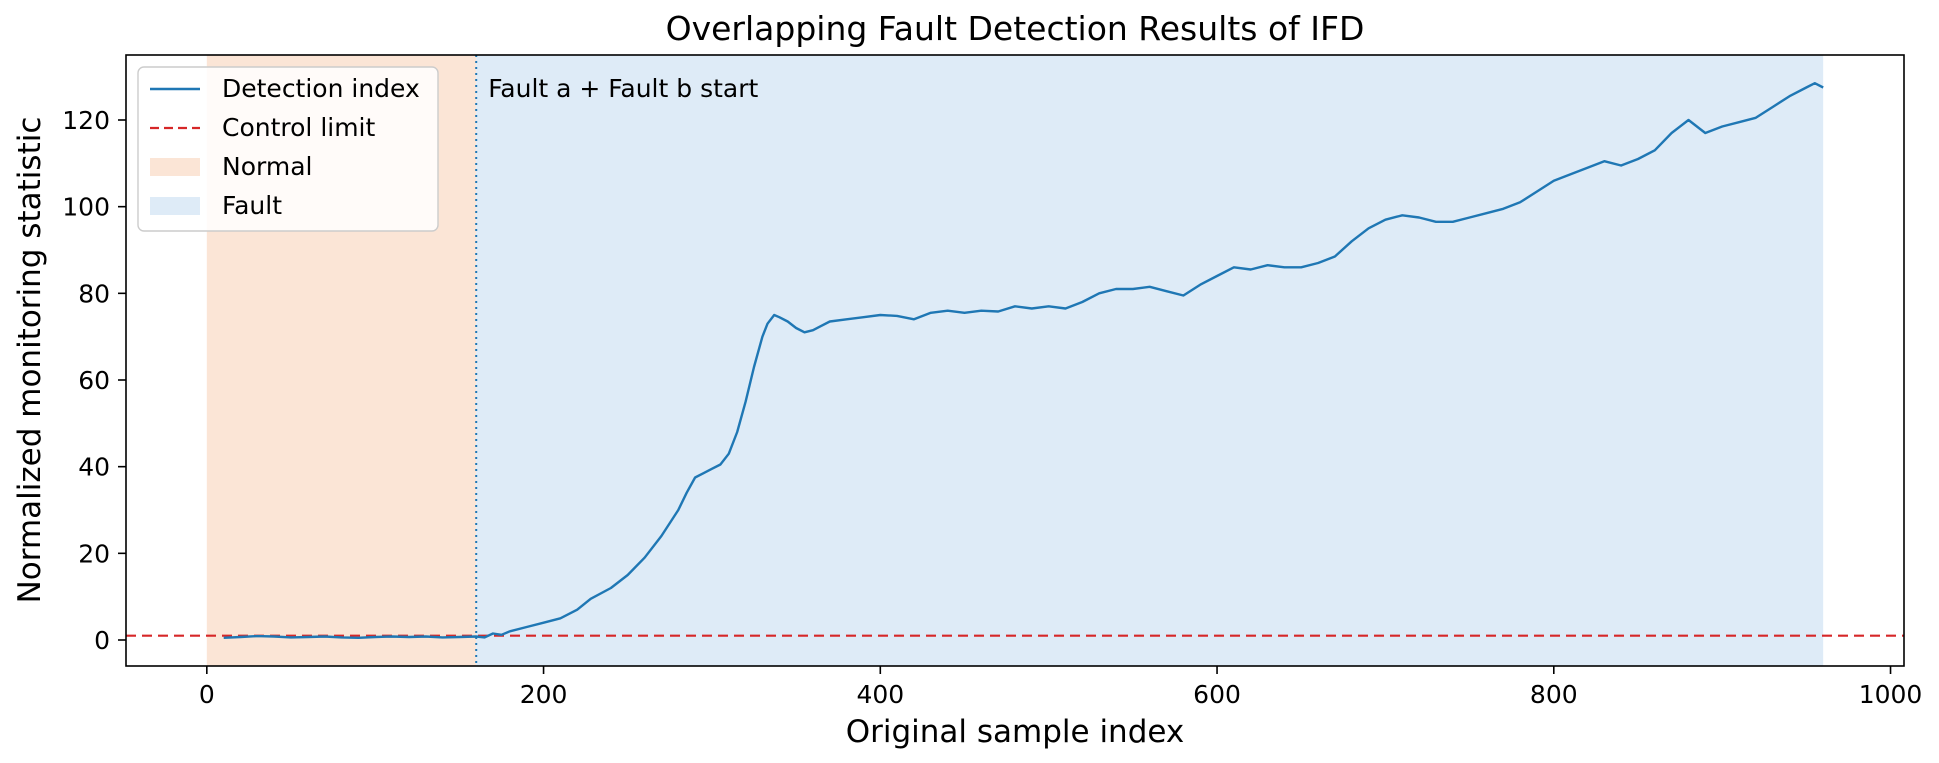  What do you see at coordinates (252, 205) in the screenshot?
I see `legend-label: Fault` at bounding box center [252, 205].